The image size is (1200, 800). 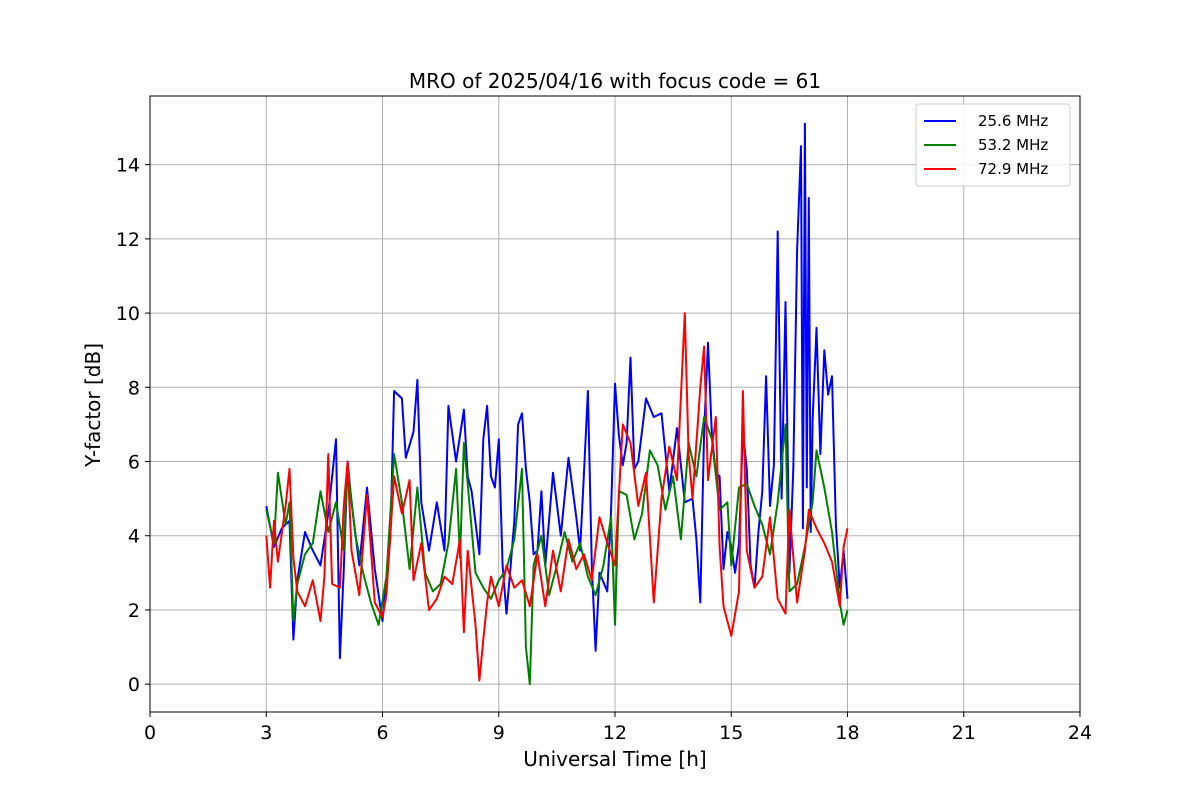 What do you see at coordinates (1013, 121) in the screenshot?
I see `legend-entry-label: 25.6 MHz` at bounding box center [1013, 121].